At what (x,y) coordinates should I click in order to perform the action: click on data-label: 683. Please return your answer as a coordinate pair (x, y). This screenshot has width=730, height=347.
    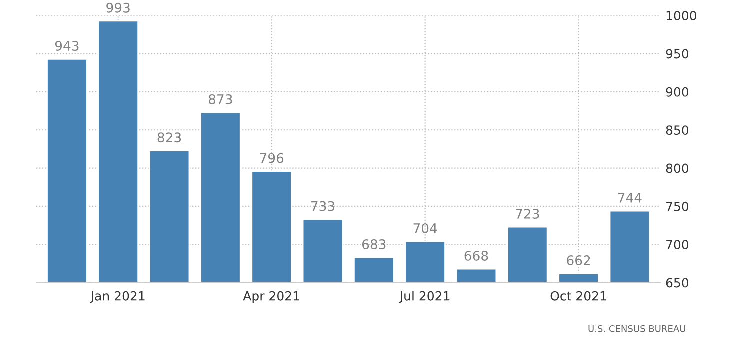
    Looking at the image, I should click on (374, 245).